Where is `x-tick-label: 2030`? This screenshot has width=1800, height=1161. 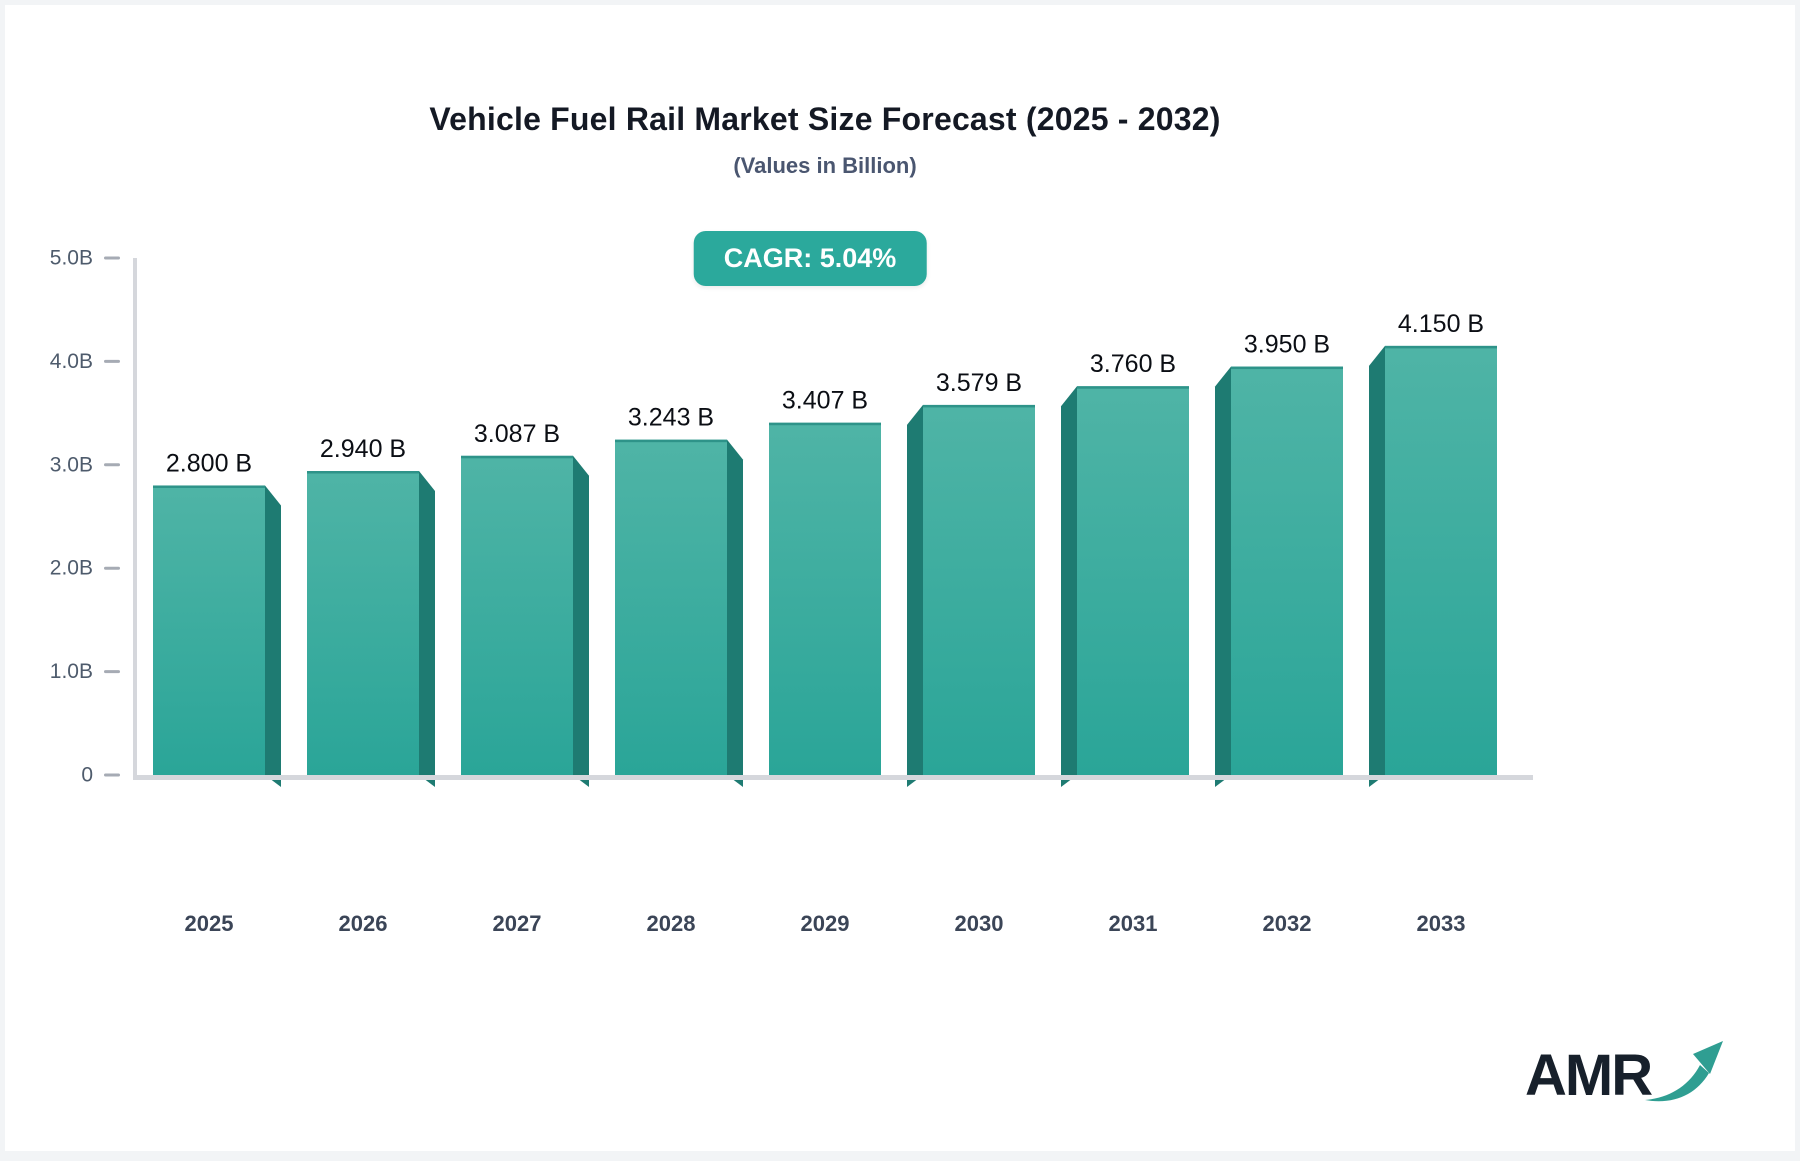
x-tick-label: 2030 is located at coordinates (979, 923).